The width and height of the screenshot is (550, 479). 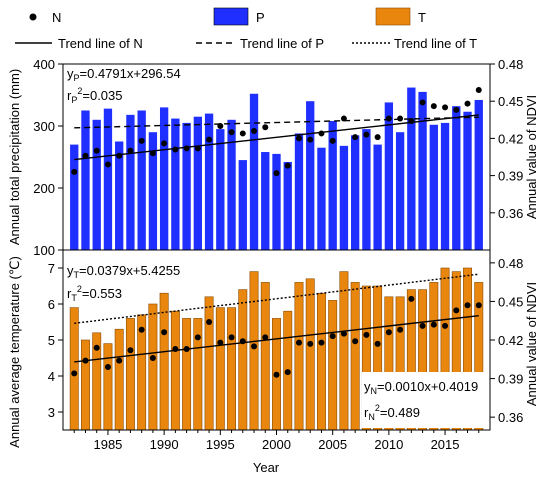 I want to click on top-left-tick-label: 200, so click(x=44, y=188).